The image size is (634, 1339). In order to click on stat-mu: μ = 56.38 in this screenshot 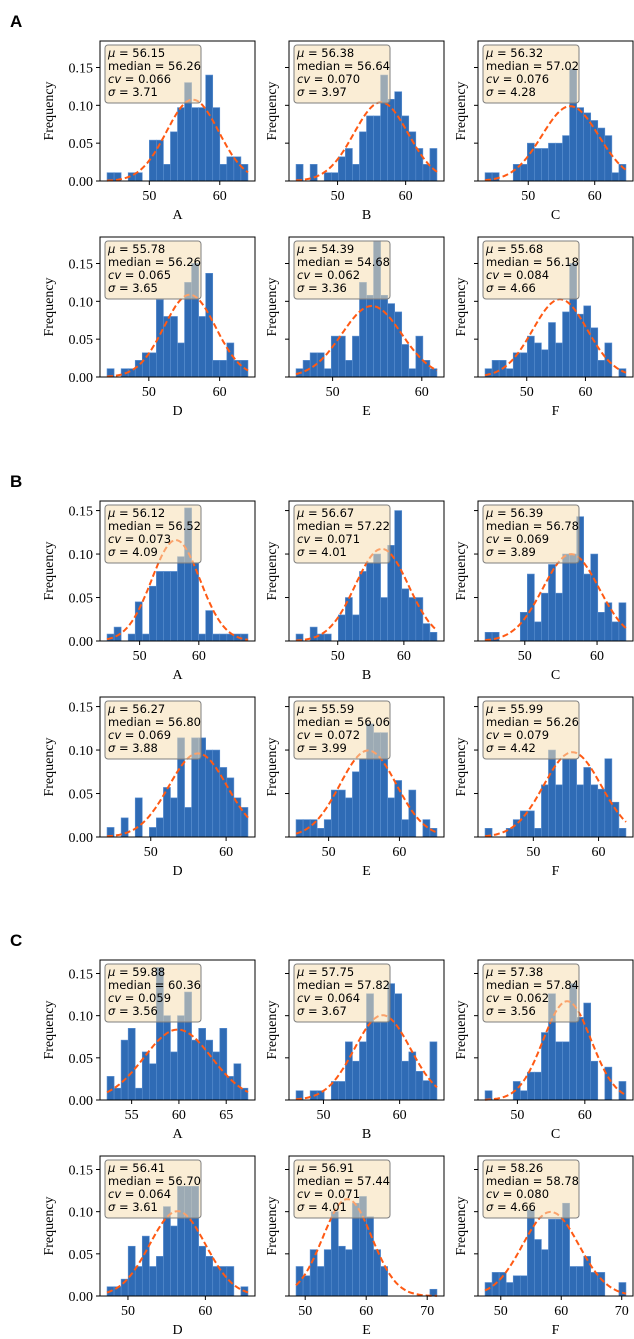, I will do `click(325, 53)`.